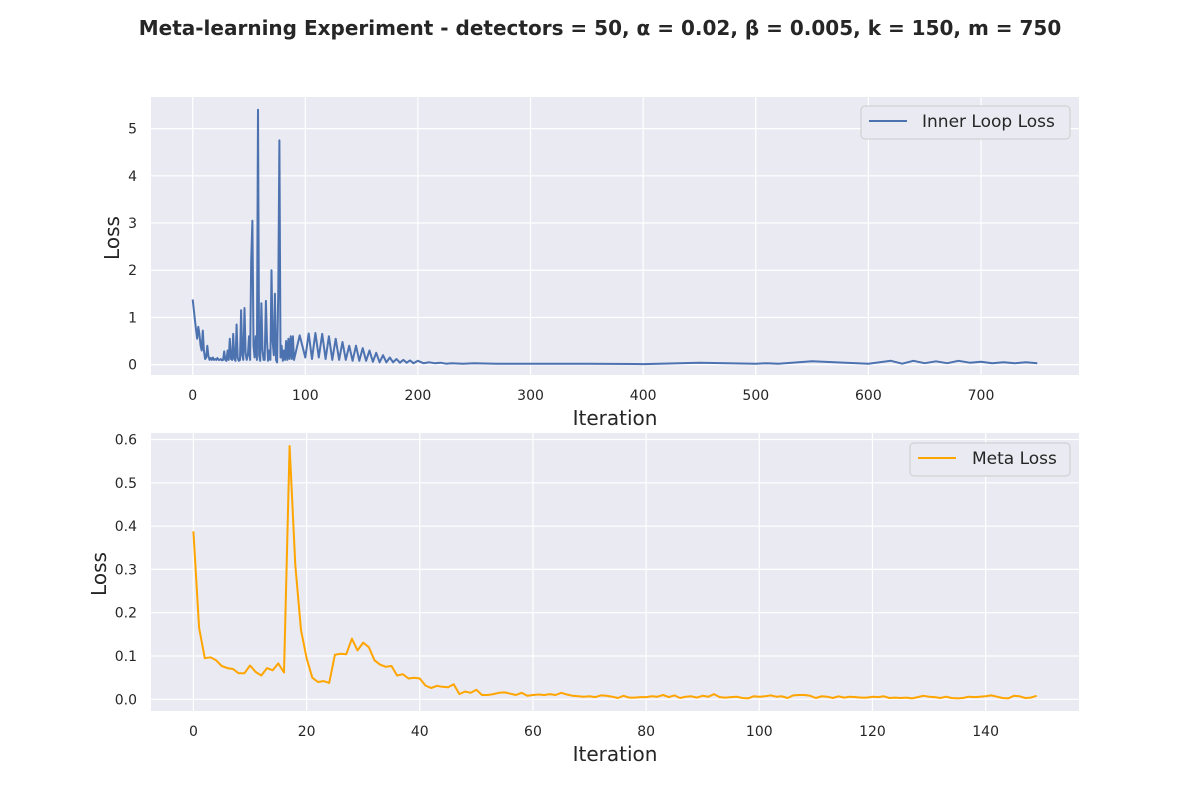  Describe the element at coordinates (981, 396) in the screenshot. I see `x-tick-label: 700` at that location.